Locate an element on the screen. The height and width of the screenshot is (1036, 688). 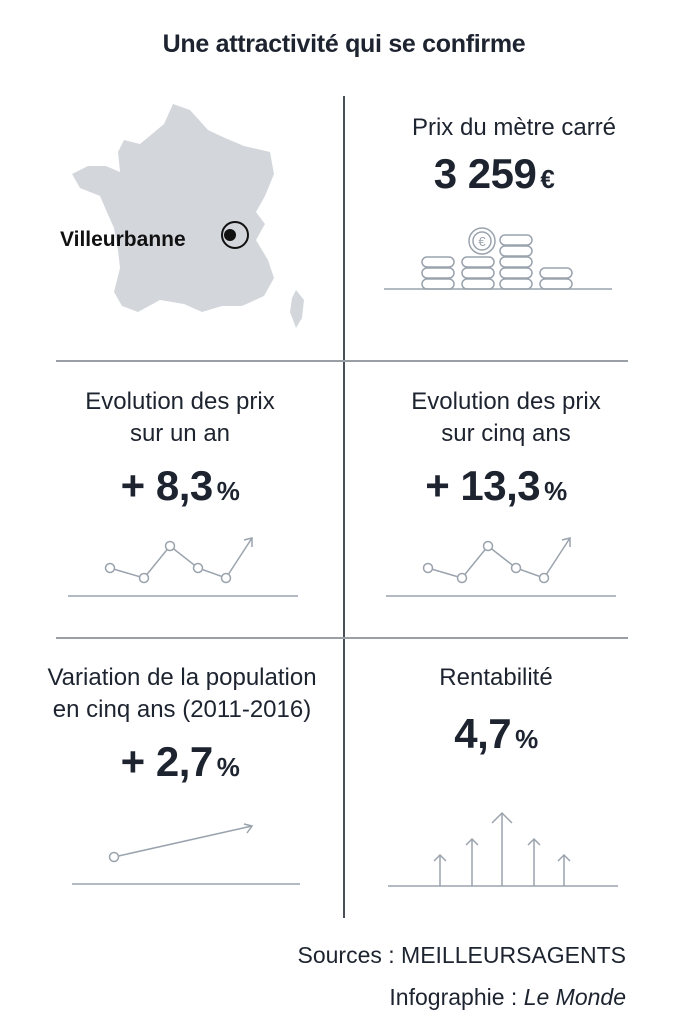
evol-one-year-unit: % is located at coordinates (228, 491).